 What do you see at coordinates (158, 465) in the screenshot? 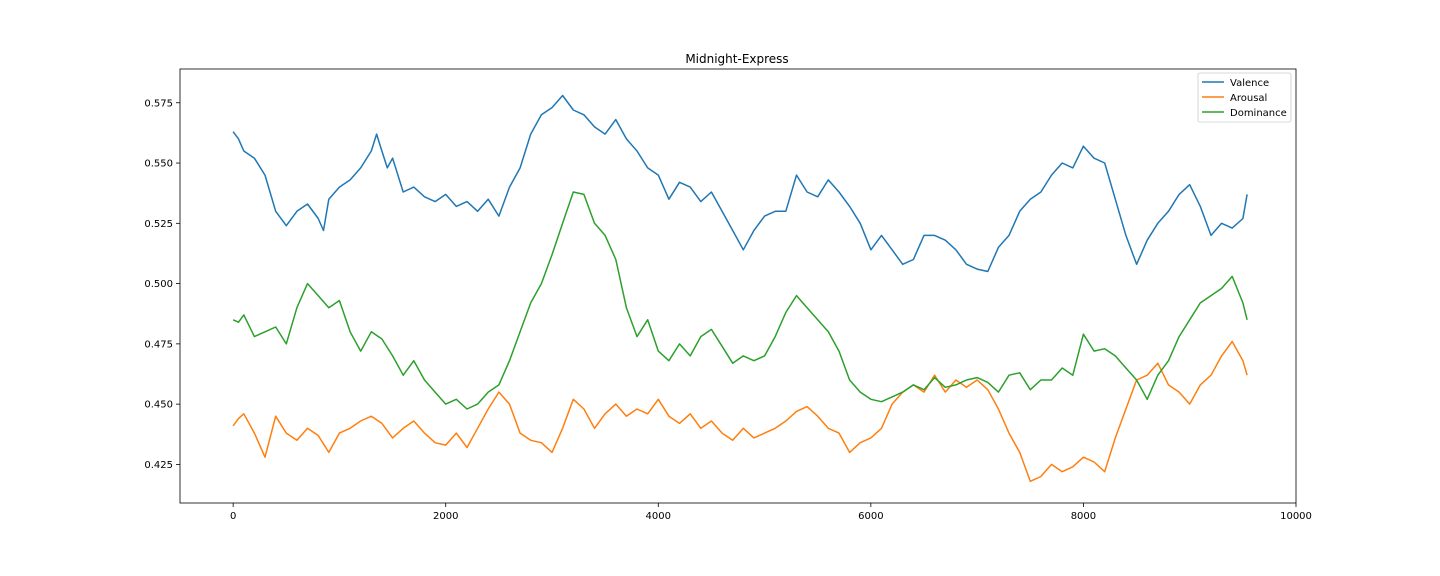
I see `y-tick-label: 0.425` at bounding box center [158, 465].